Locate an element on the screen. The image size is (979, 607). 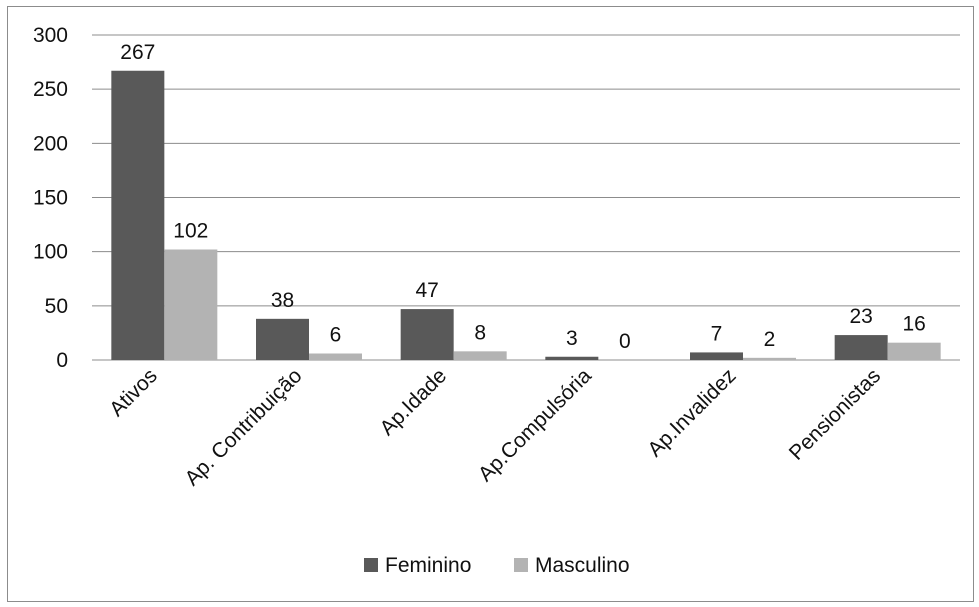
data-label: 2 is located at coordinates (770, 339).